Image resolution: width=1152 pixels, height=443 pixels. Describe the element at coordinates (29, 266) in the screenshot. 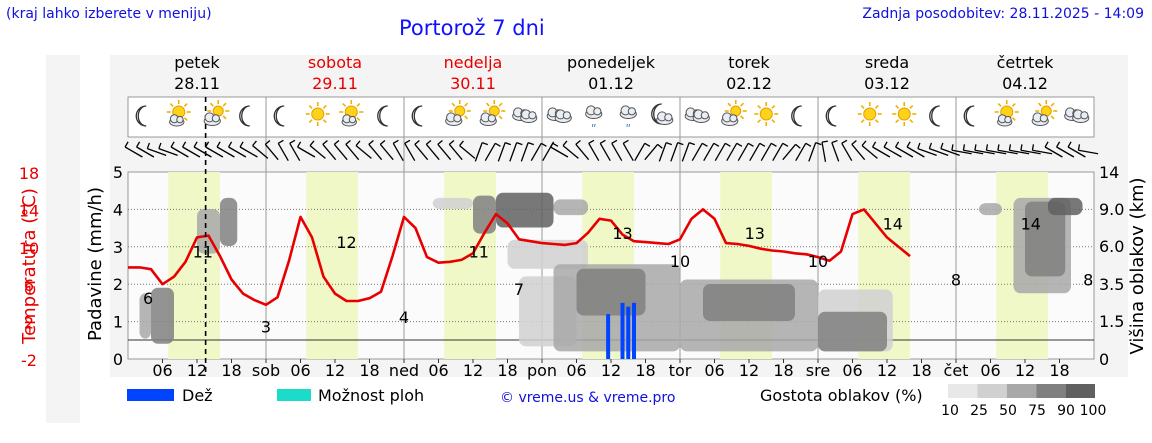

I see `temp-axis-label: Temperatura (°C)` at that location.